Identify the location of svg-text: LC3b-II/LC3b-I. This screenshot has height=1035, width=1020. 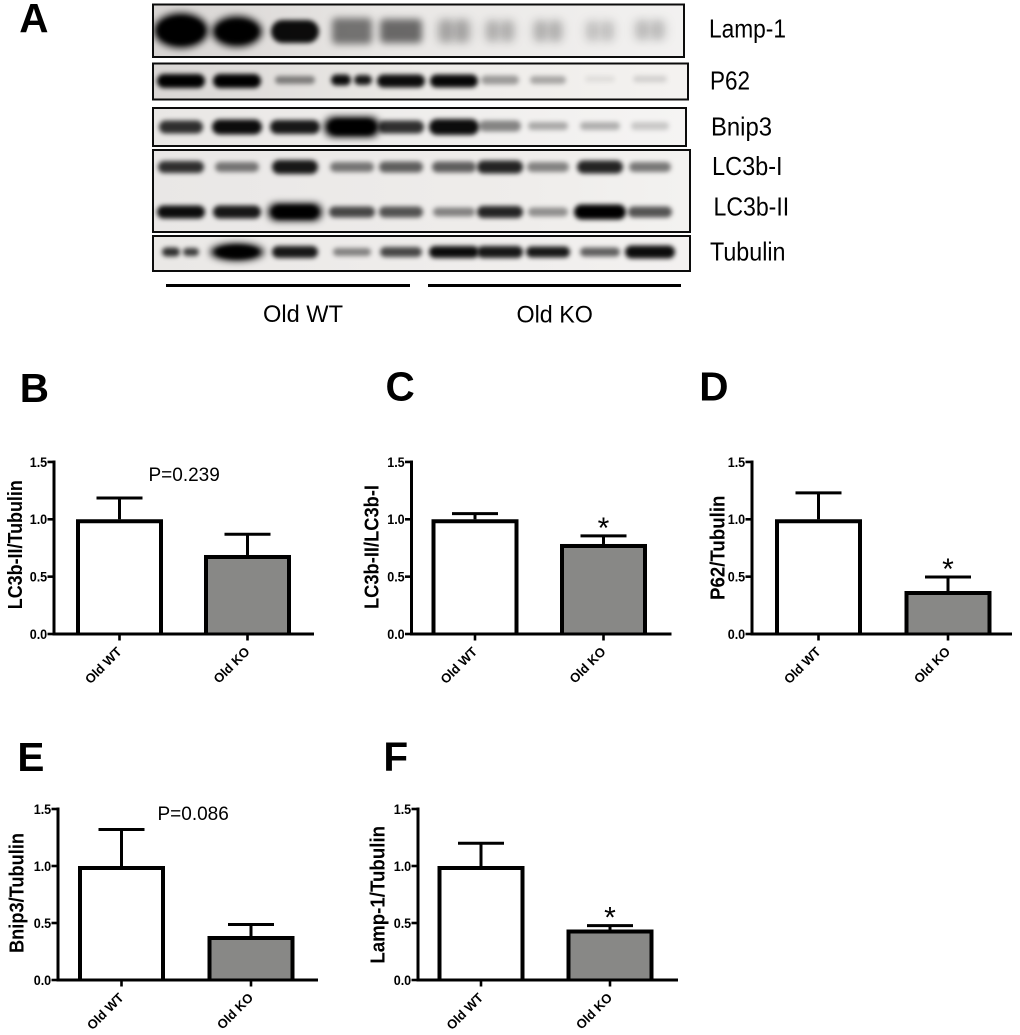
(372, 547).